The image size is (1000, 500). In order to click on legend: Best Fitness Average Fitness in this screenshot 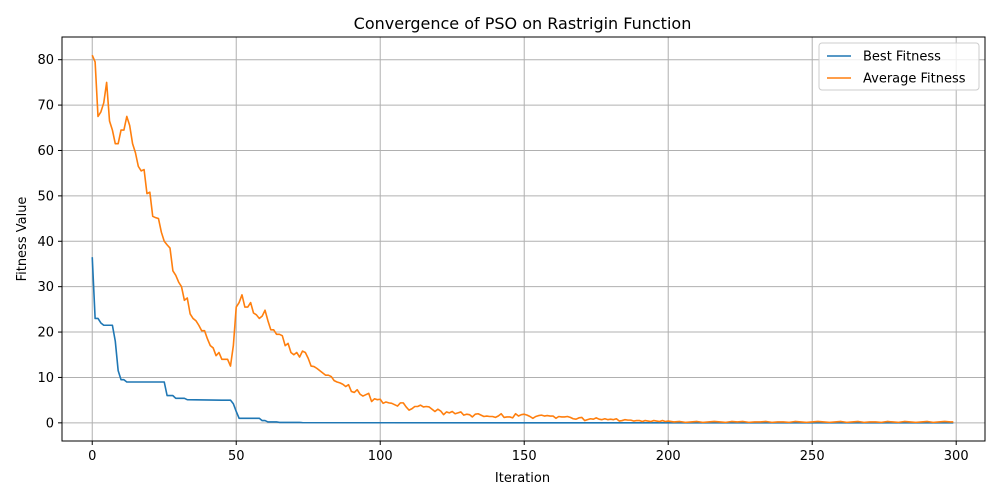, I will do `click(899, 66)`.